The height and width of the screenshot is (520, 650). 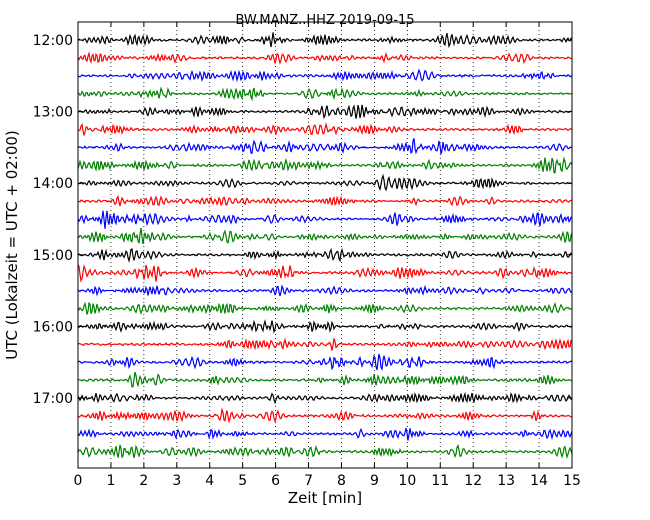 What do you see at coordinates (341, 481) in the screenshot?
I see `x-tick-label: 8` at bounding box center [341, 481].